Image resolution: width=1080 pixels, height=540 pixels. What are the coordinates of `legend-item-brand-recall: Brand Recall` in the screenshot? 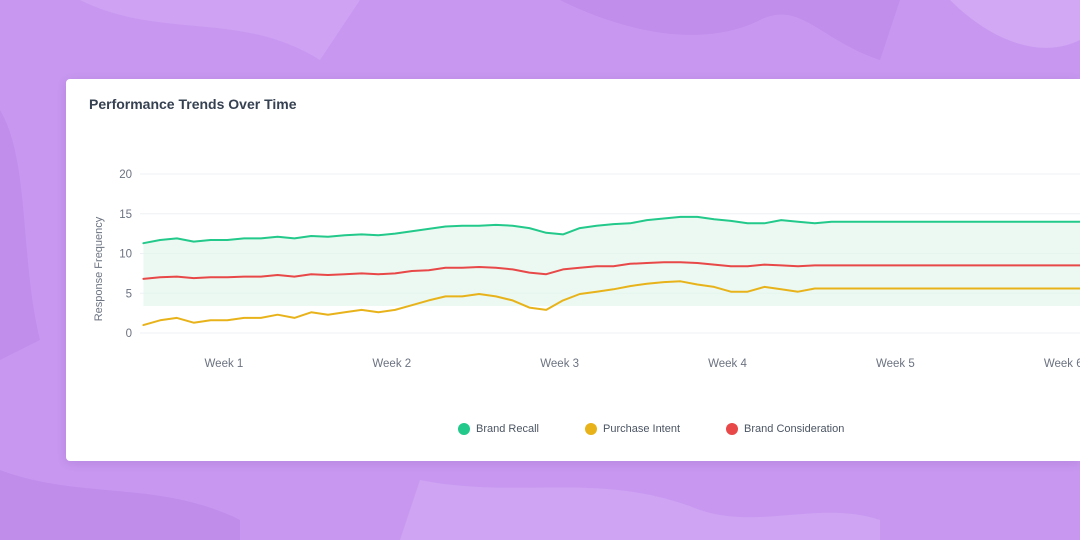 It's located at (498, 429).